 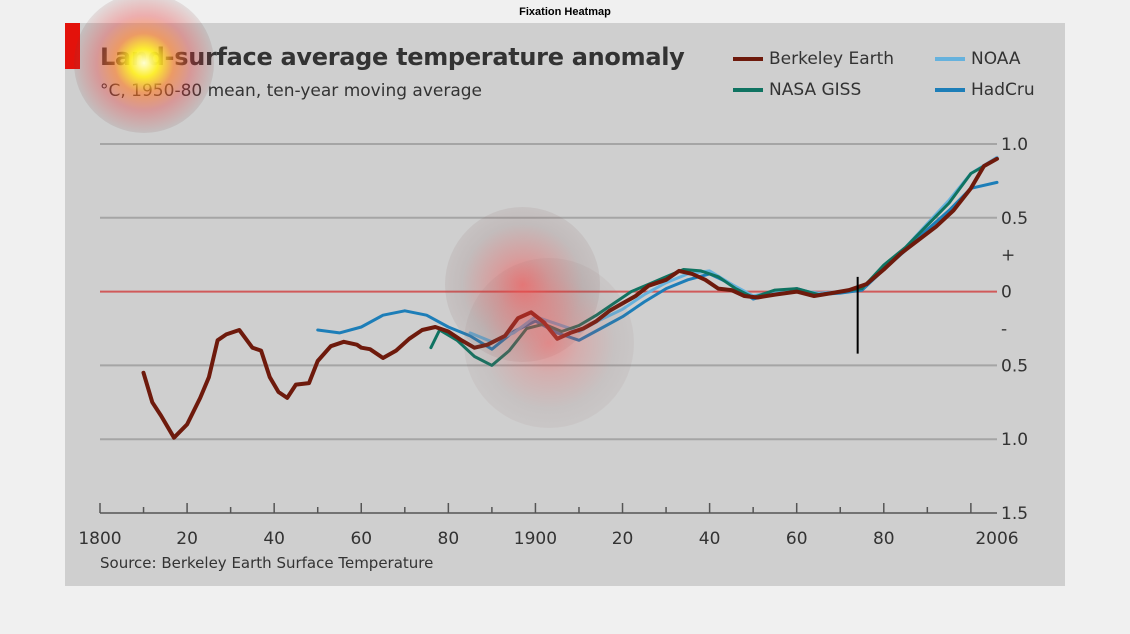 I want to click on x-tick-label-9: 80, so click(x=884, y=539).